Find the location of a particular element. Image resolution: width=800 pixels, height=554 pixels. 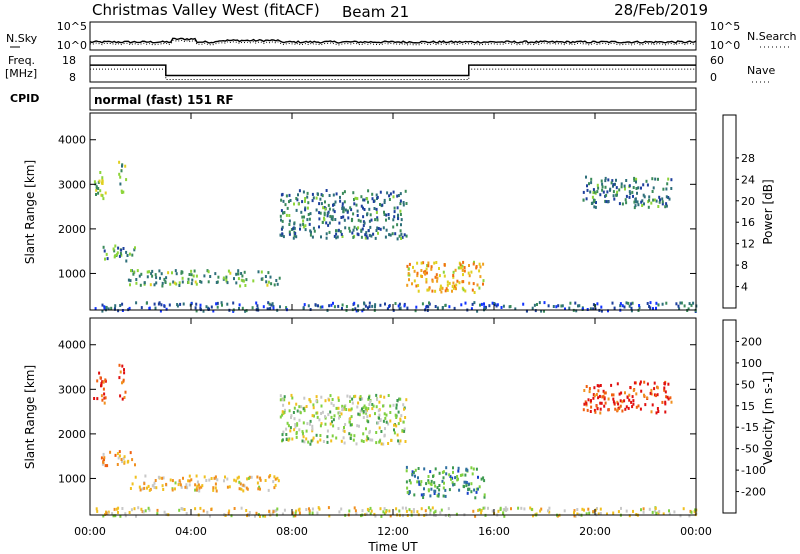

nave-label: Nave is located at coordinates (761, 70).